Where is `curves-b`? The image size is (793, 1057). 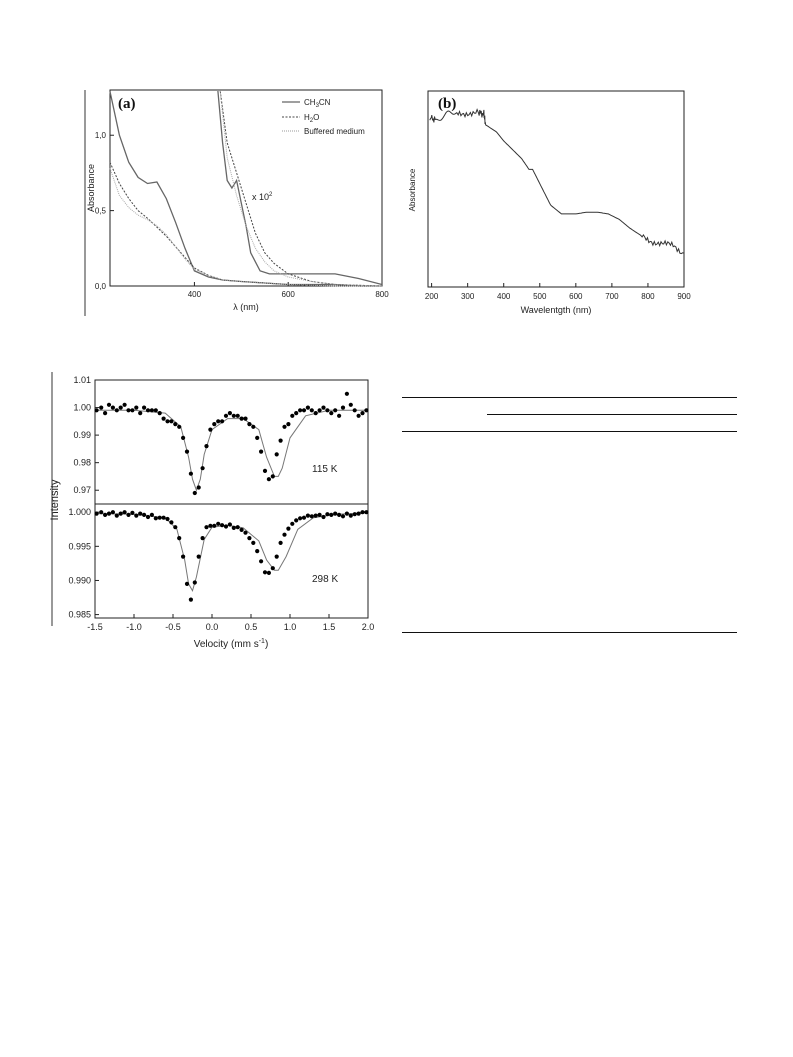 curves-b is located at coordinates (557, 181).